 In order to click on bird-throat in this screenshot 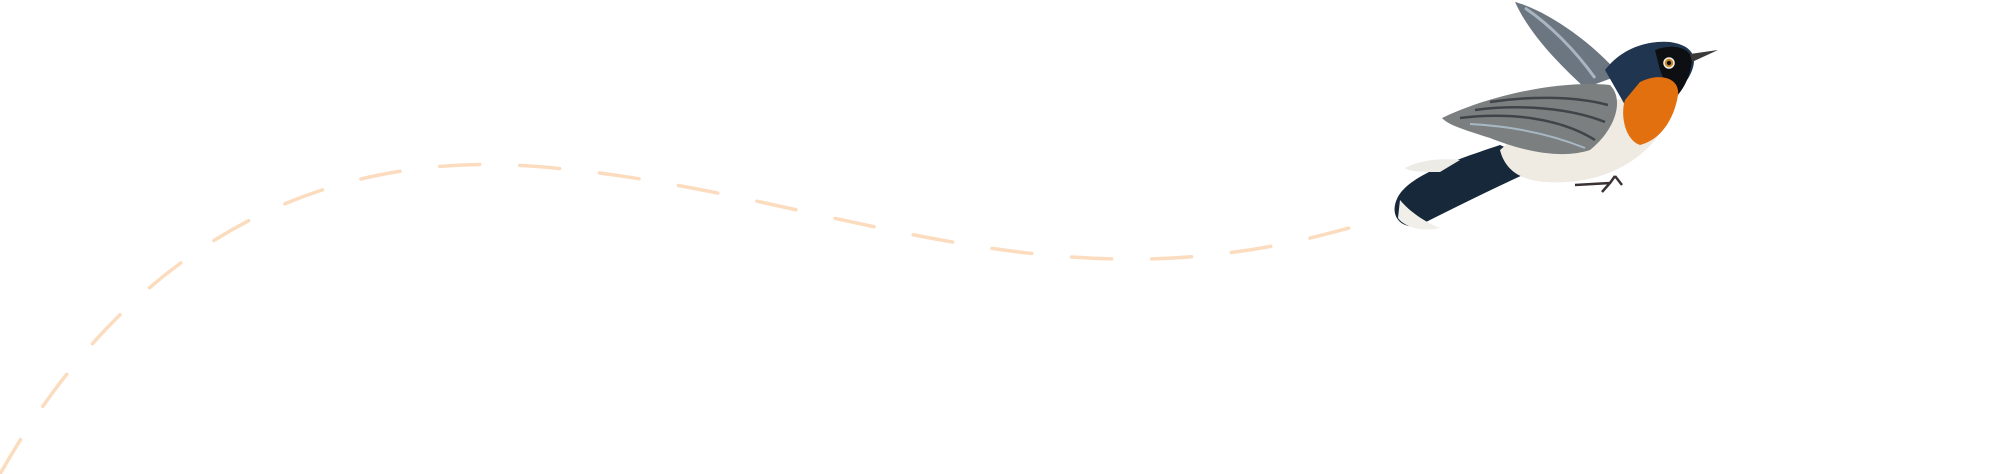, I will do `click(1651, 111)`.